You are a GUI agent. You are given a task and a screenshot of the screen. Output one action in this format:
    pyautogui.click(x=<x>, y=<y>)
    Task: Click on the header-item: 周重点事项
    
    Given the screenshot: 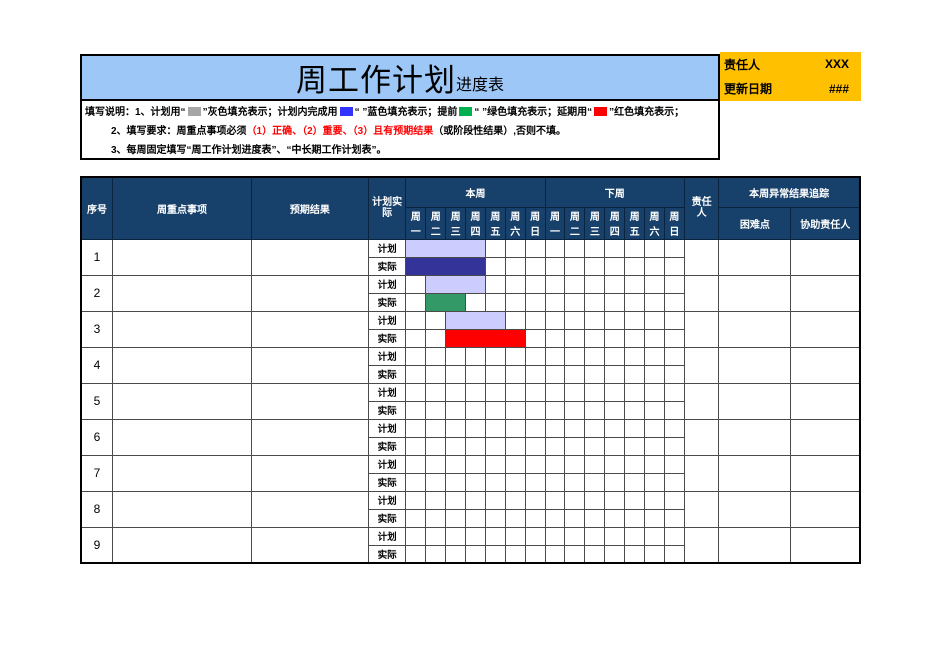 What is the action you would take?
    pyautogui.click(x=182, y=208)
    